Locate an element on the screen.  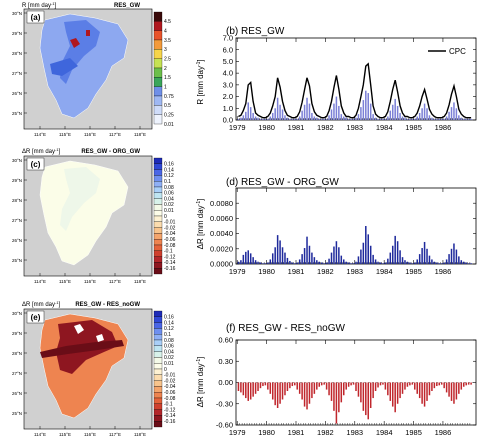
y-tick-label: 0.0 is located at coordinates (228, 120).